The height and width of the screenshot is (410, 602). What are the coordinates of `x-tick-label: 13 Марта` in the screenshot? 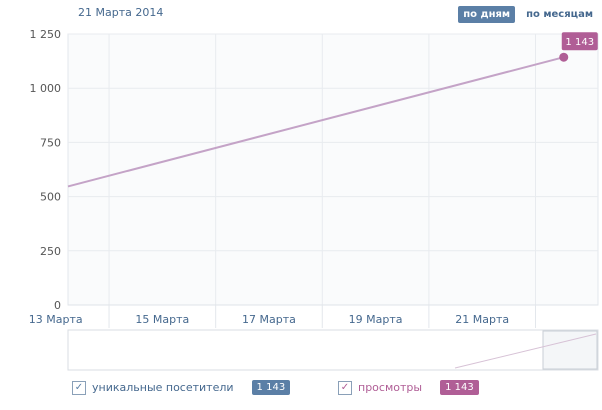 It's located at (56, 319).